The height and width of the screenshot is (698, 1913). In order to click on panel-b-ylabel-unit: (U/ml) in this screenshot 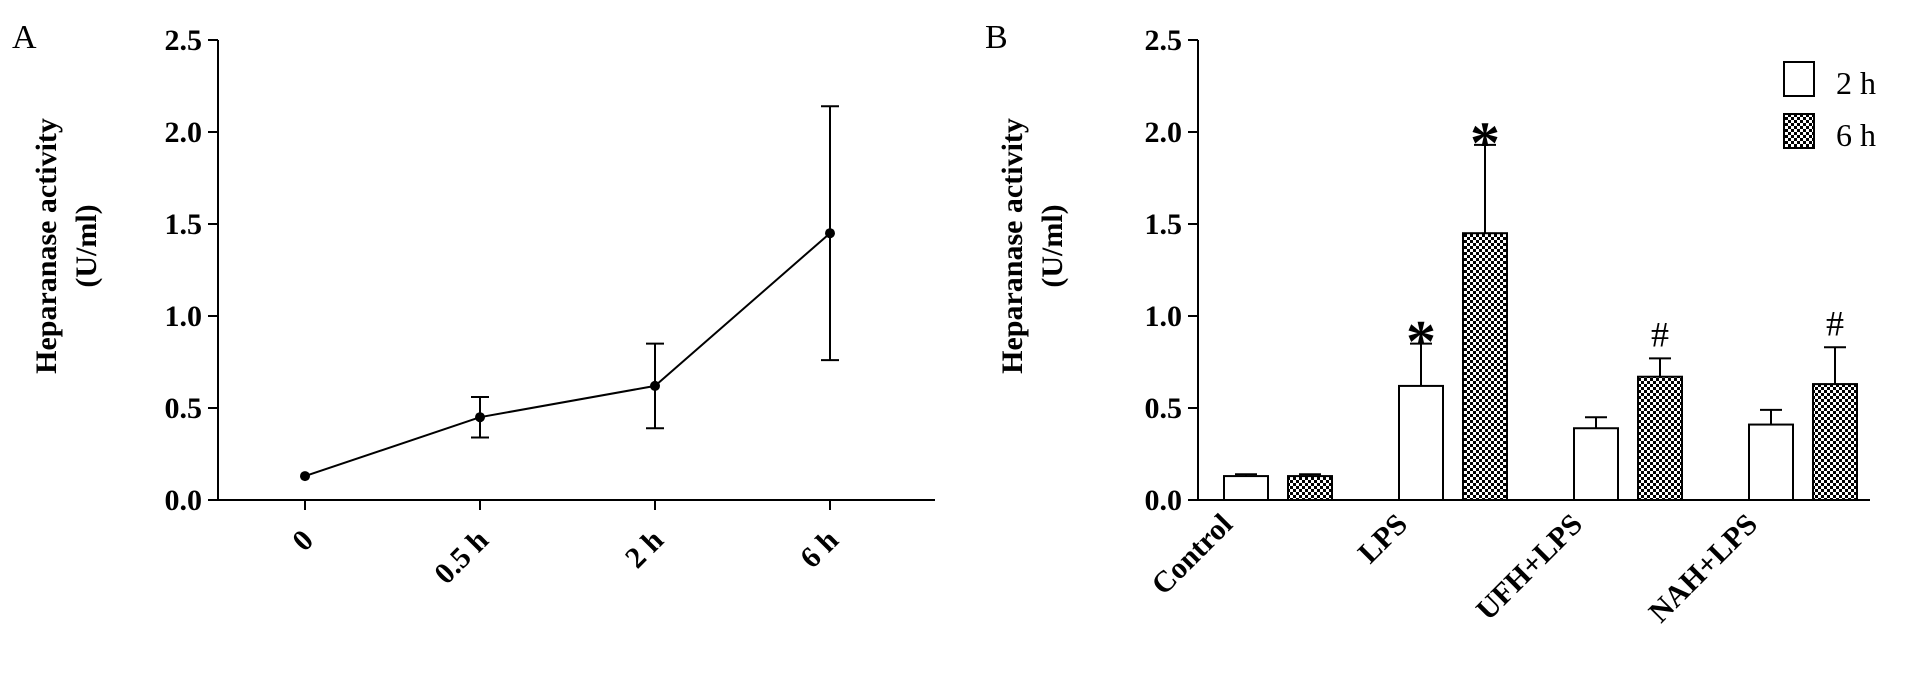, I will do `click(1052, 245)`.